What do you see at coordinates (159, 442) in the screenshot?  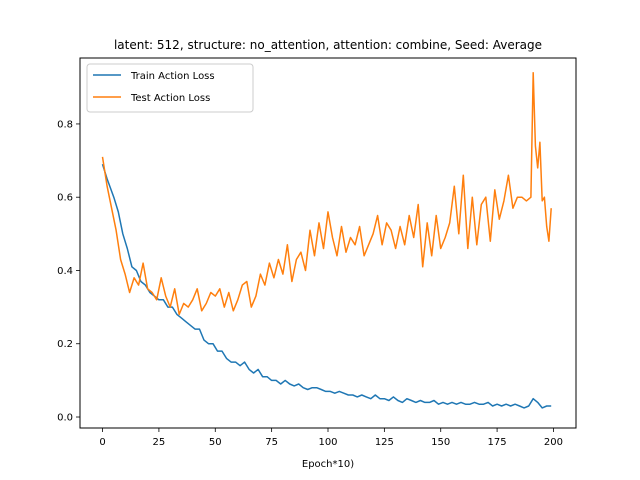 I see `x-tick-label: 25` at bounding box center [159, 442].